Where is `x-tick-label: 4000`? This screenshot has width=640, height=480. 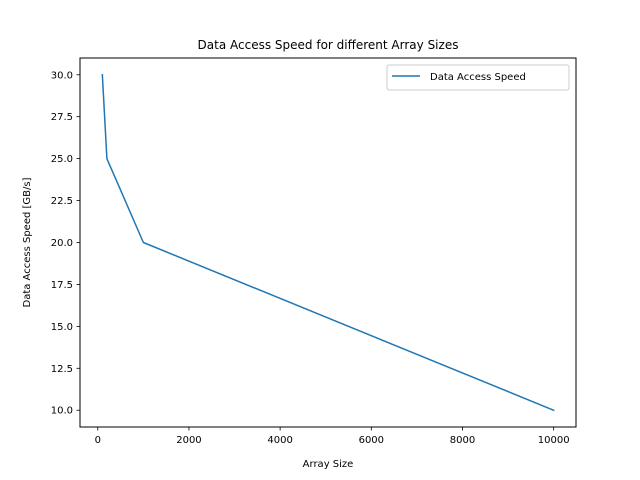 x-tick-label: 4000 is located at coordinates (279, 440).